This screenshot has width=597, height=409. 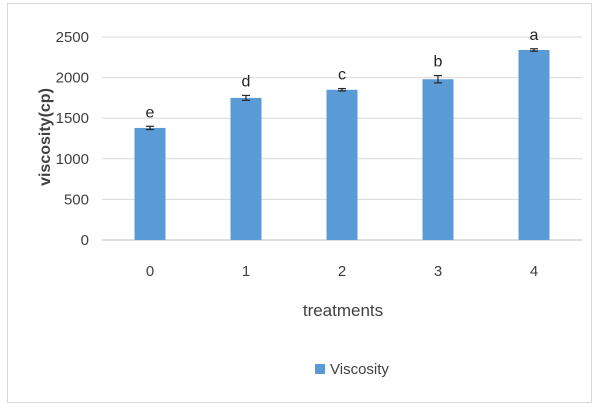 I want to click on x-tick-label: 4, so click(x=534, y=271).